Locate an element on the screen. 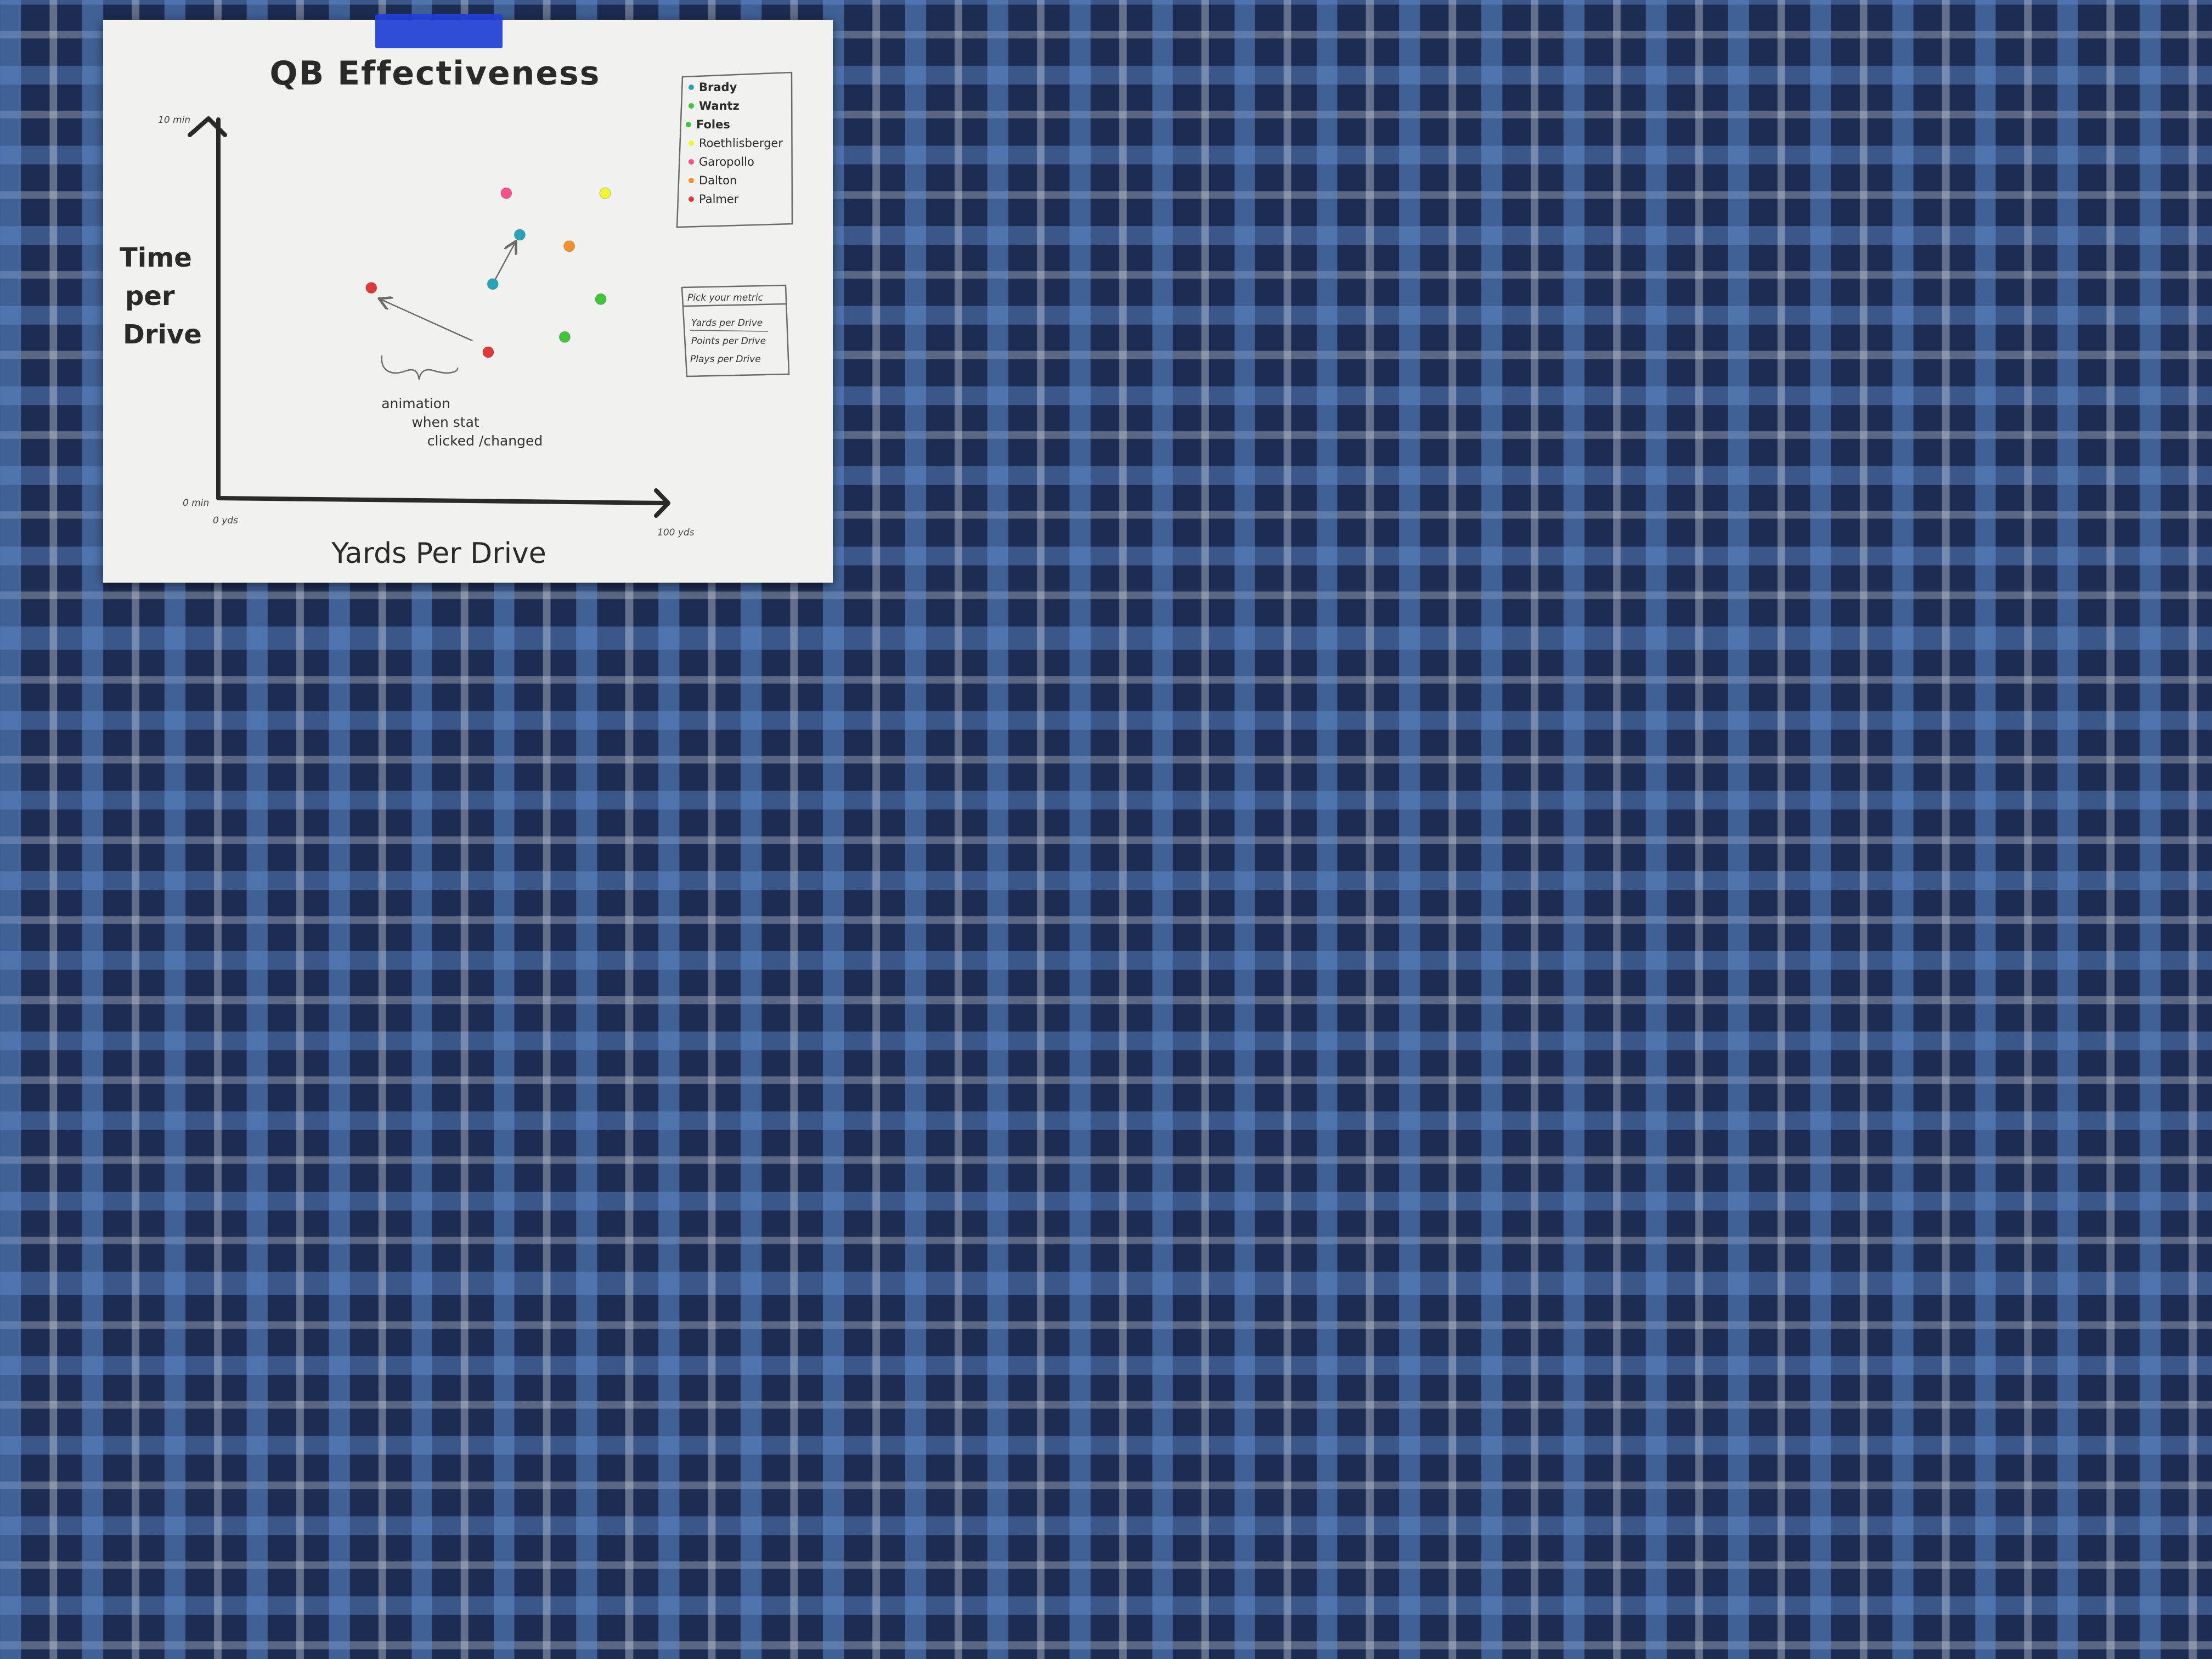  legend-label-garopollo: Garopollo is located at coordinates (727, 161).